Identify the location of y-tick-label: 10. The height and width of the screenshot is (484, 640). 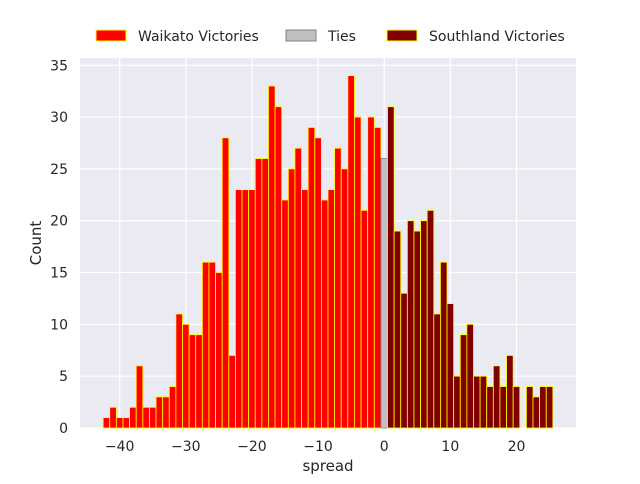
(59, 325).